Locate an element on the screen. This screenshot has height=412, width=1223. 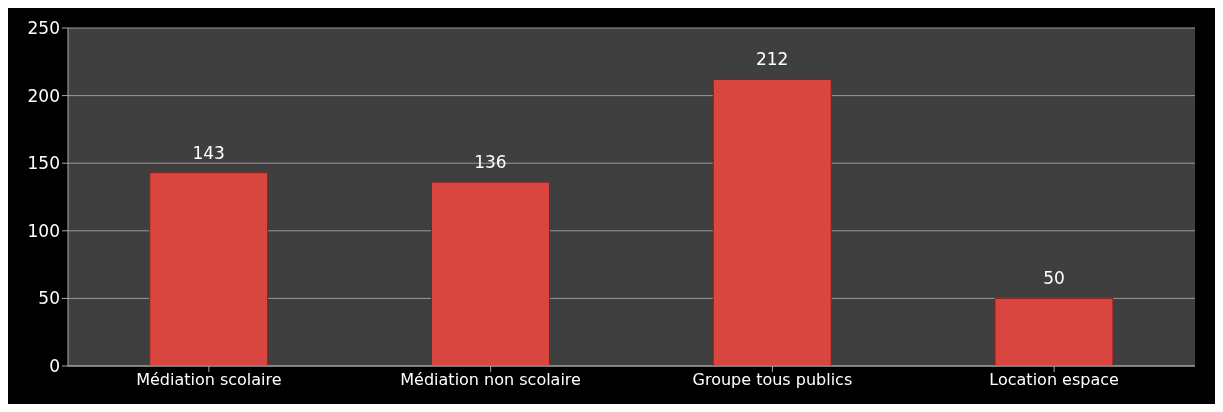
y-tick-label: 100 is located at coordinates (43, 230).